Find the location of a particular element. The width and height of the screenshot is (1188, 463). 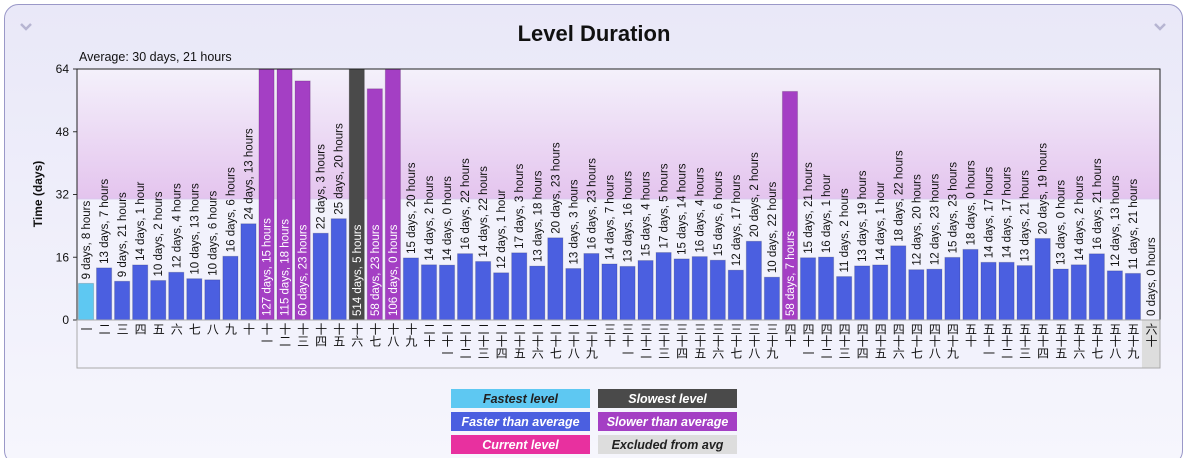

y-tick-label: 0 is located at coordinates (65, 320).